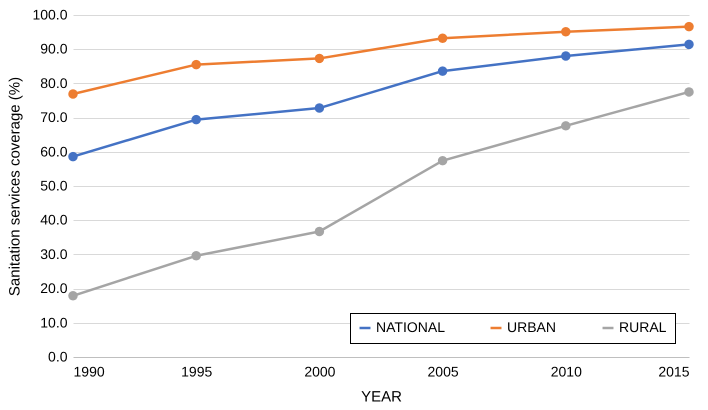 The width and height of the screenshot is (708, 410). What do you see at coordinates (54, 186) in the screenshot?
I see `y-tick-label: 50.0` at bounding box center [54, 186].